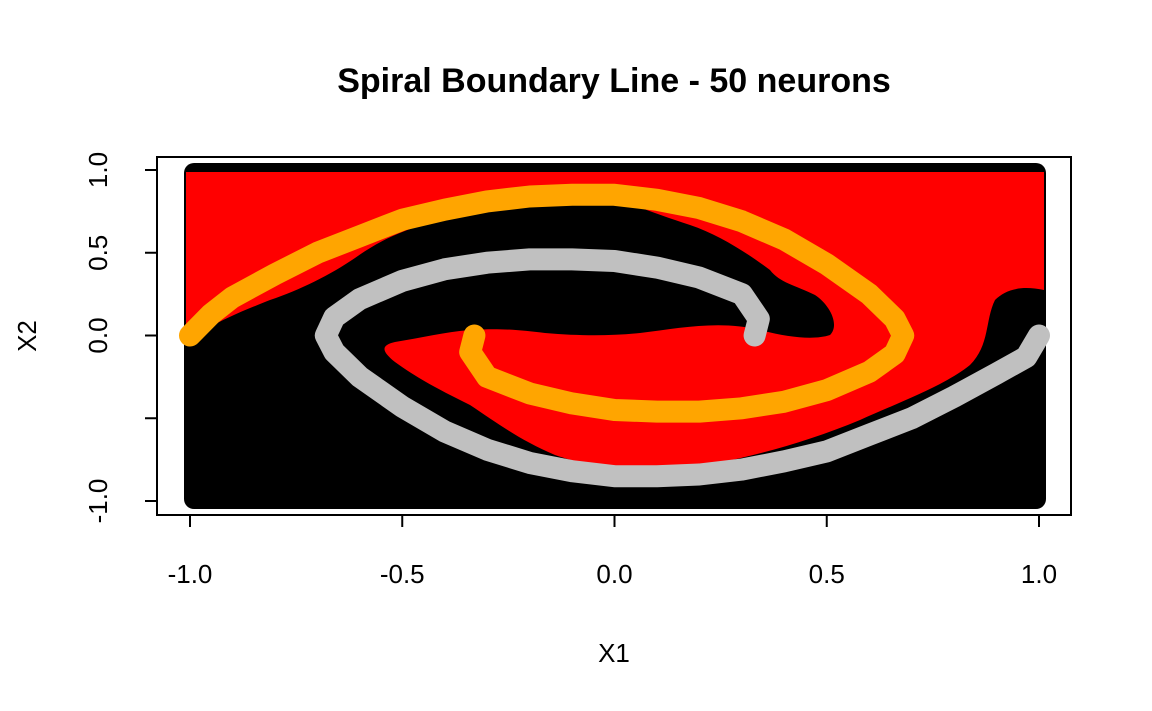 This screenshot has height=711, width=1152. What do you see at coordinates (120, 338) in the screenshot?
I see `y-axis: -1.0 0.0 0.5 1.0` at bounding box center [120, 338].